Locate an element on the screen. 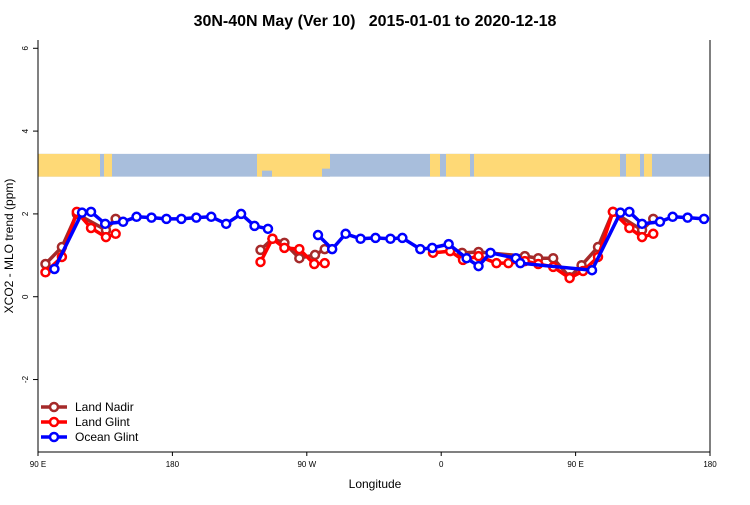 This screenshot has height=505, width=750. map-band is located at coordinates (374, 165).